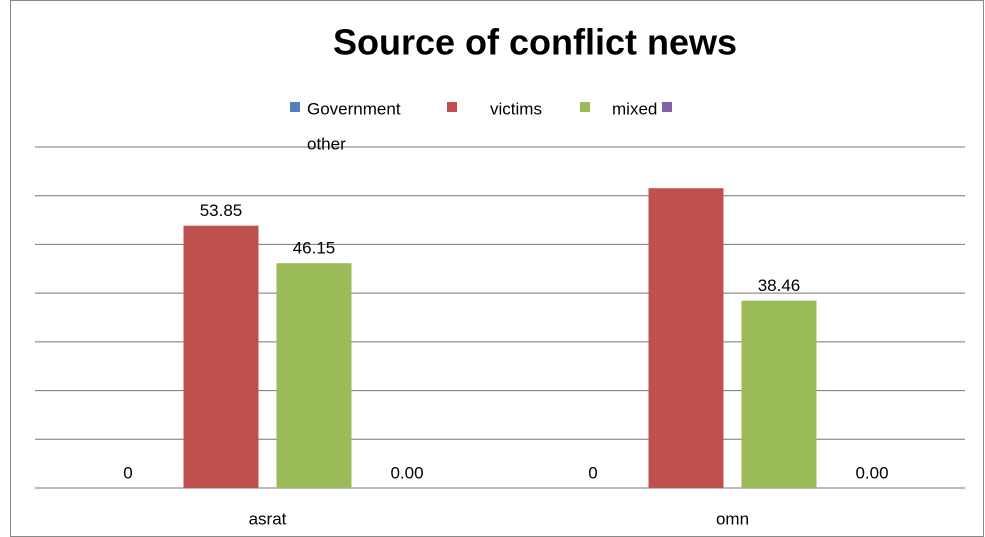 The image size is (985, 537). Describe the element at coordinates (779, 285) in the screenshot. I see `data-label: 38.46` at that location.